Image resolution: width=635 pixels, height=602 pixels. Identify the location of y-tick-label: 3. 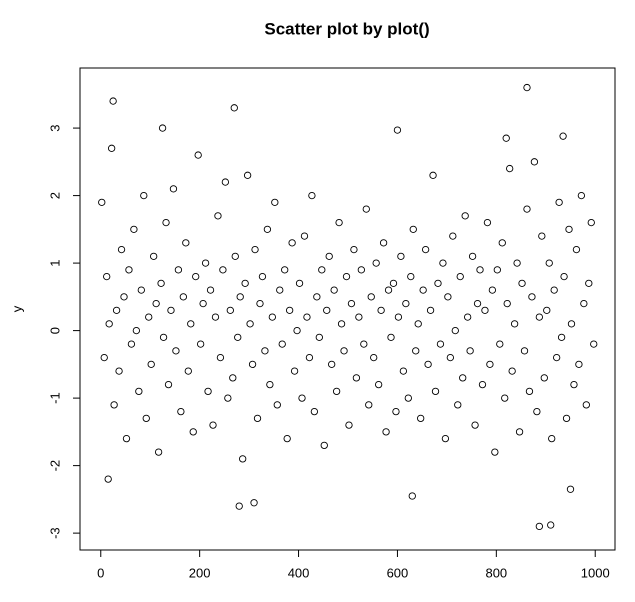
(54, 127).